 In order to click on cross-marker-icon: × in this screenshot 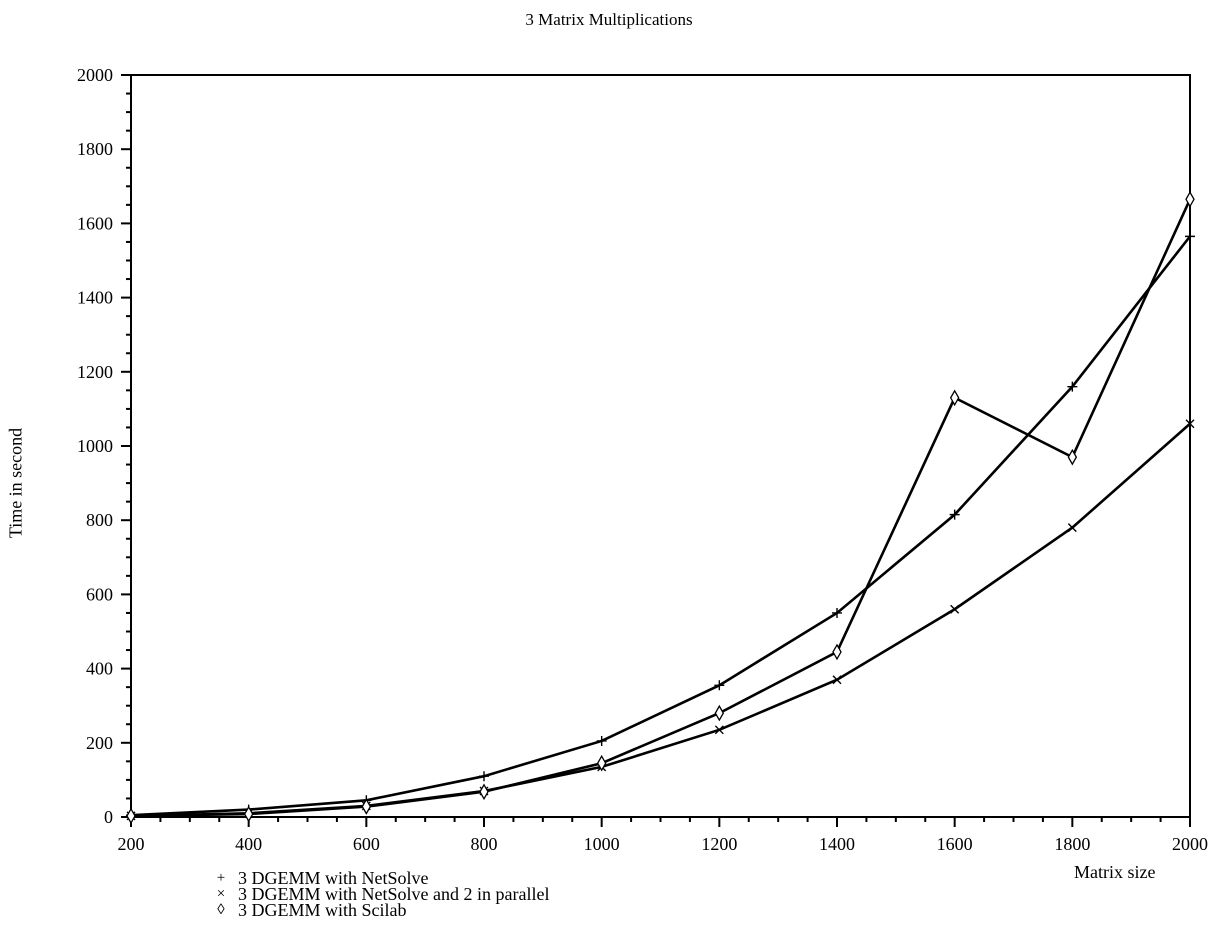, I will do `click(221, 894)`.